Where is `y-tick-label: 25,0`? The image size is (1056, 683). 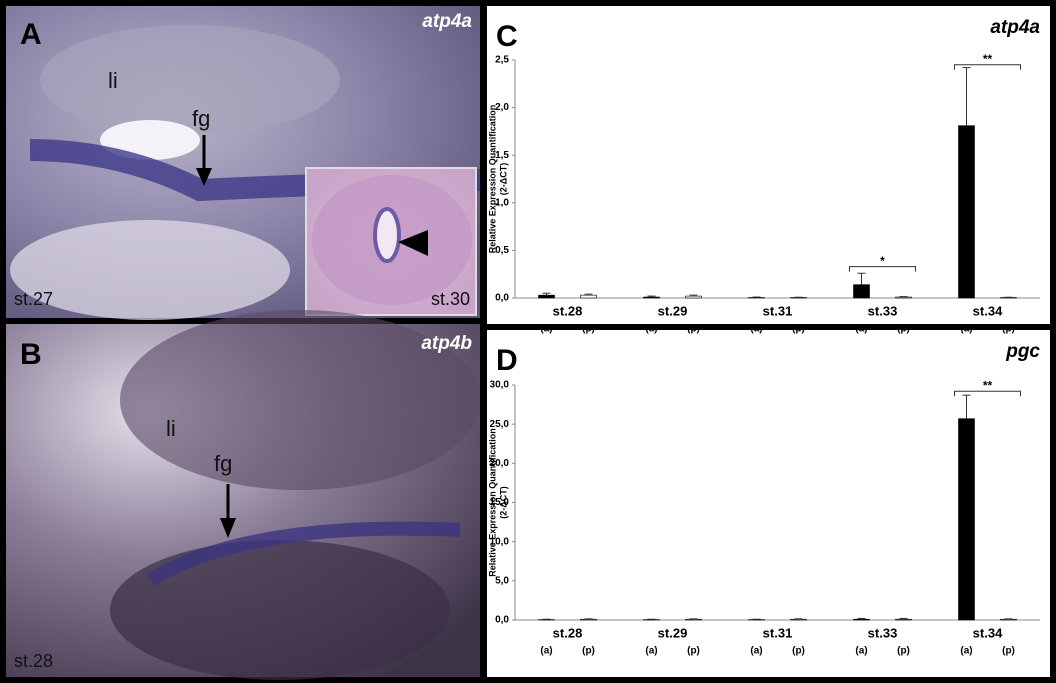 y-tick-label: 25,0 is located at coordinates (500, 424).